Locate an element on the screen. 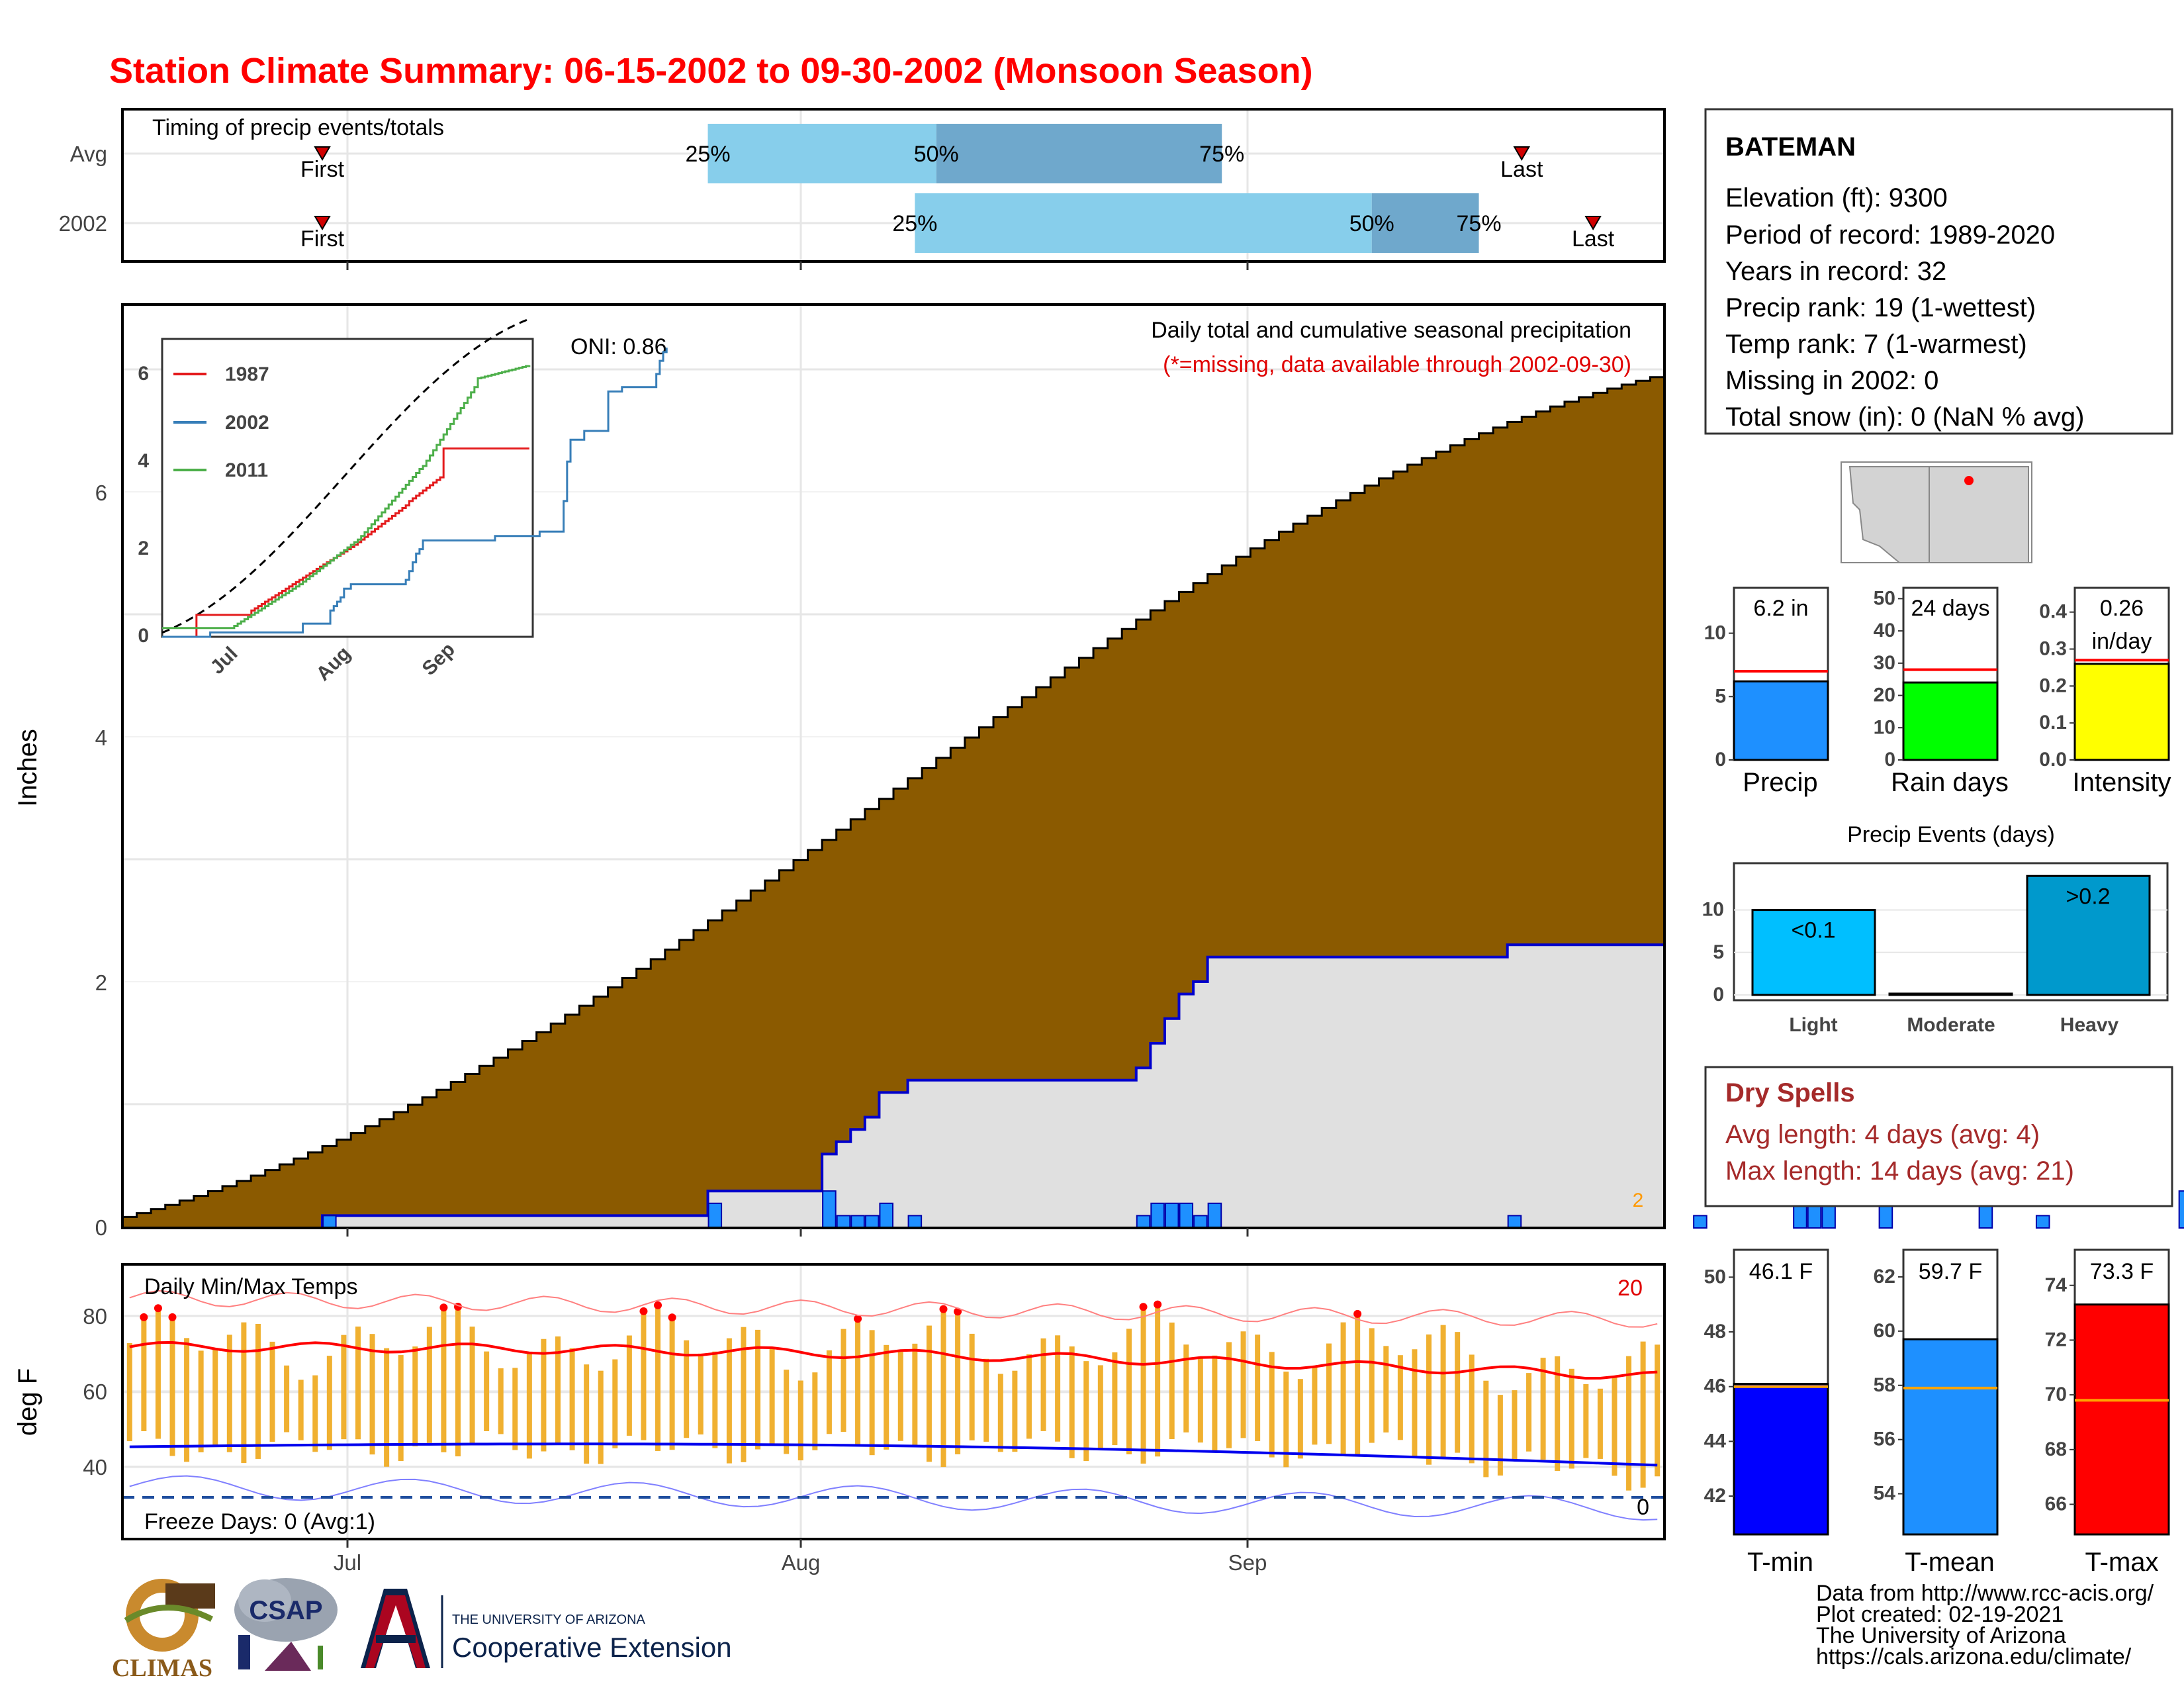 This screenshot has width=2184, height=1688. summary-ticklabel-2-2: 0.2 is located at coordinates (2053, 686).